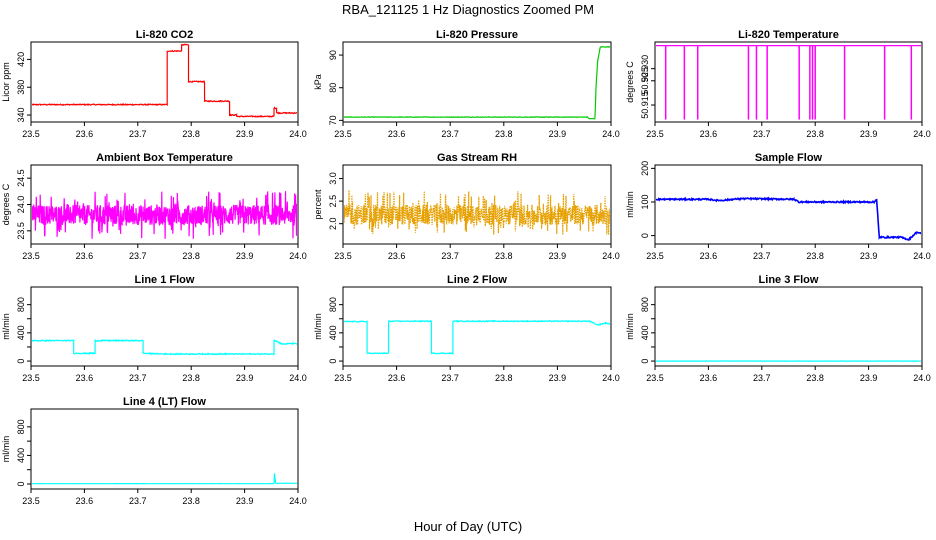 The height and width of the screenshot is (540, 936). What do you see at coordinates (477, 280) in the screenshot?
I see `panel-title: Line 2 Flow` at bounding box center [477, 280].